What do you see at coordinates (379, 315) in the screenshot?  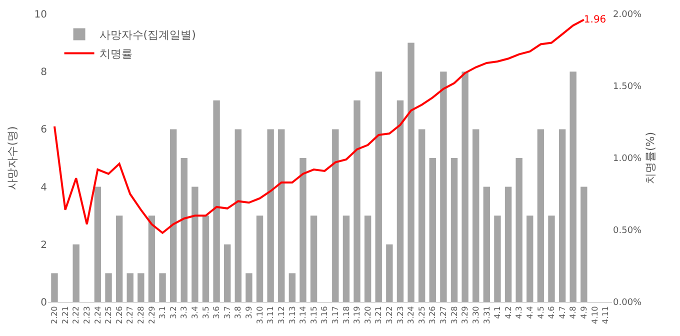 I see `x-tick-label: 3.21` at bounding box center [379, 315].